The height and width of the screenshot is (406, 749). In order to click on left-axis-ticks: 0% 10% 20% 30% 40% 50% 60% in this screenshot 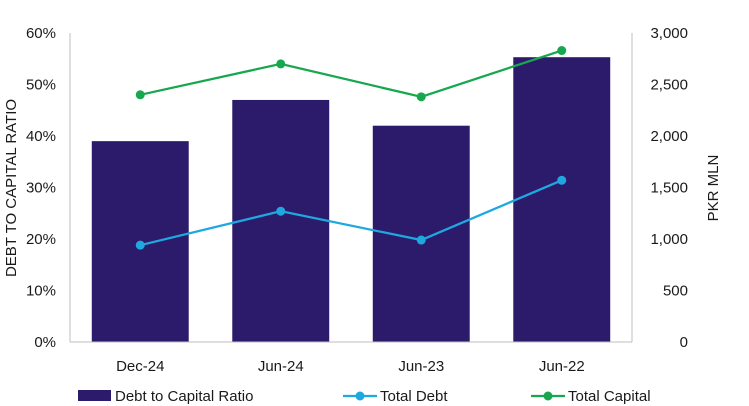, I will do `click(41, 188)`.